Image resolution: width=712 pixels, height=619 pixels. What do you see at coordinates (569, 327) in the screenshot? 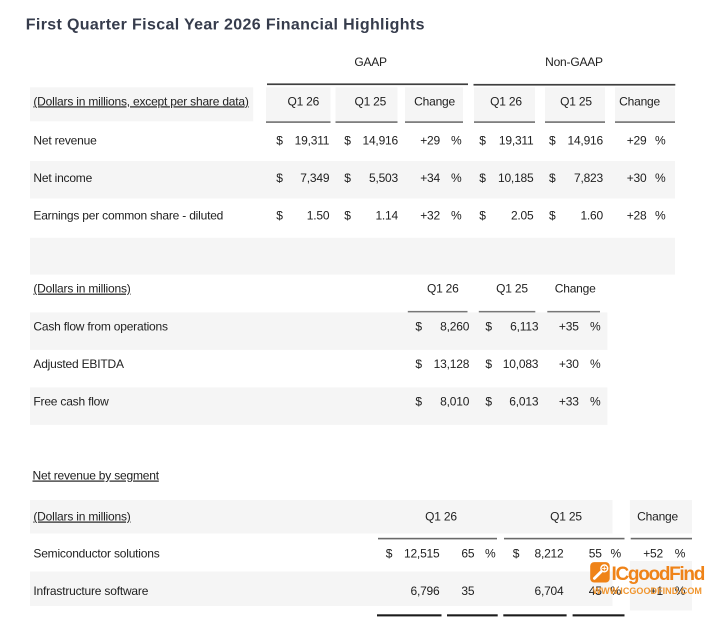
I see `svg-text: +35` at bounding box center [569, 327].